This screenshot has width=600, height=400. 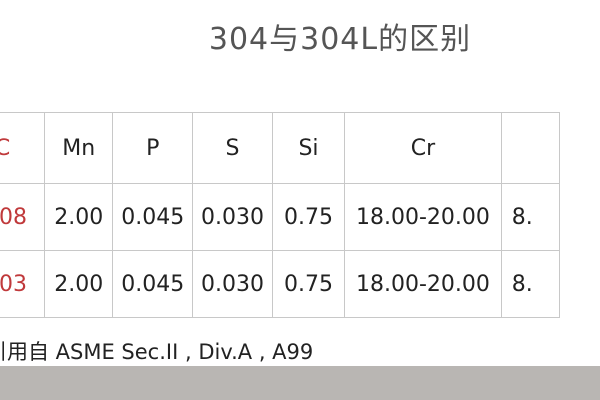 What do you see at coordinates (23, 217) in the screenshot?
I see `cell: 0.08` at bounding box center [23, 217].